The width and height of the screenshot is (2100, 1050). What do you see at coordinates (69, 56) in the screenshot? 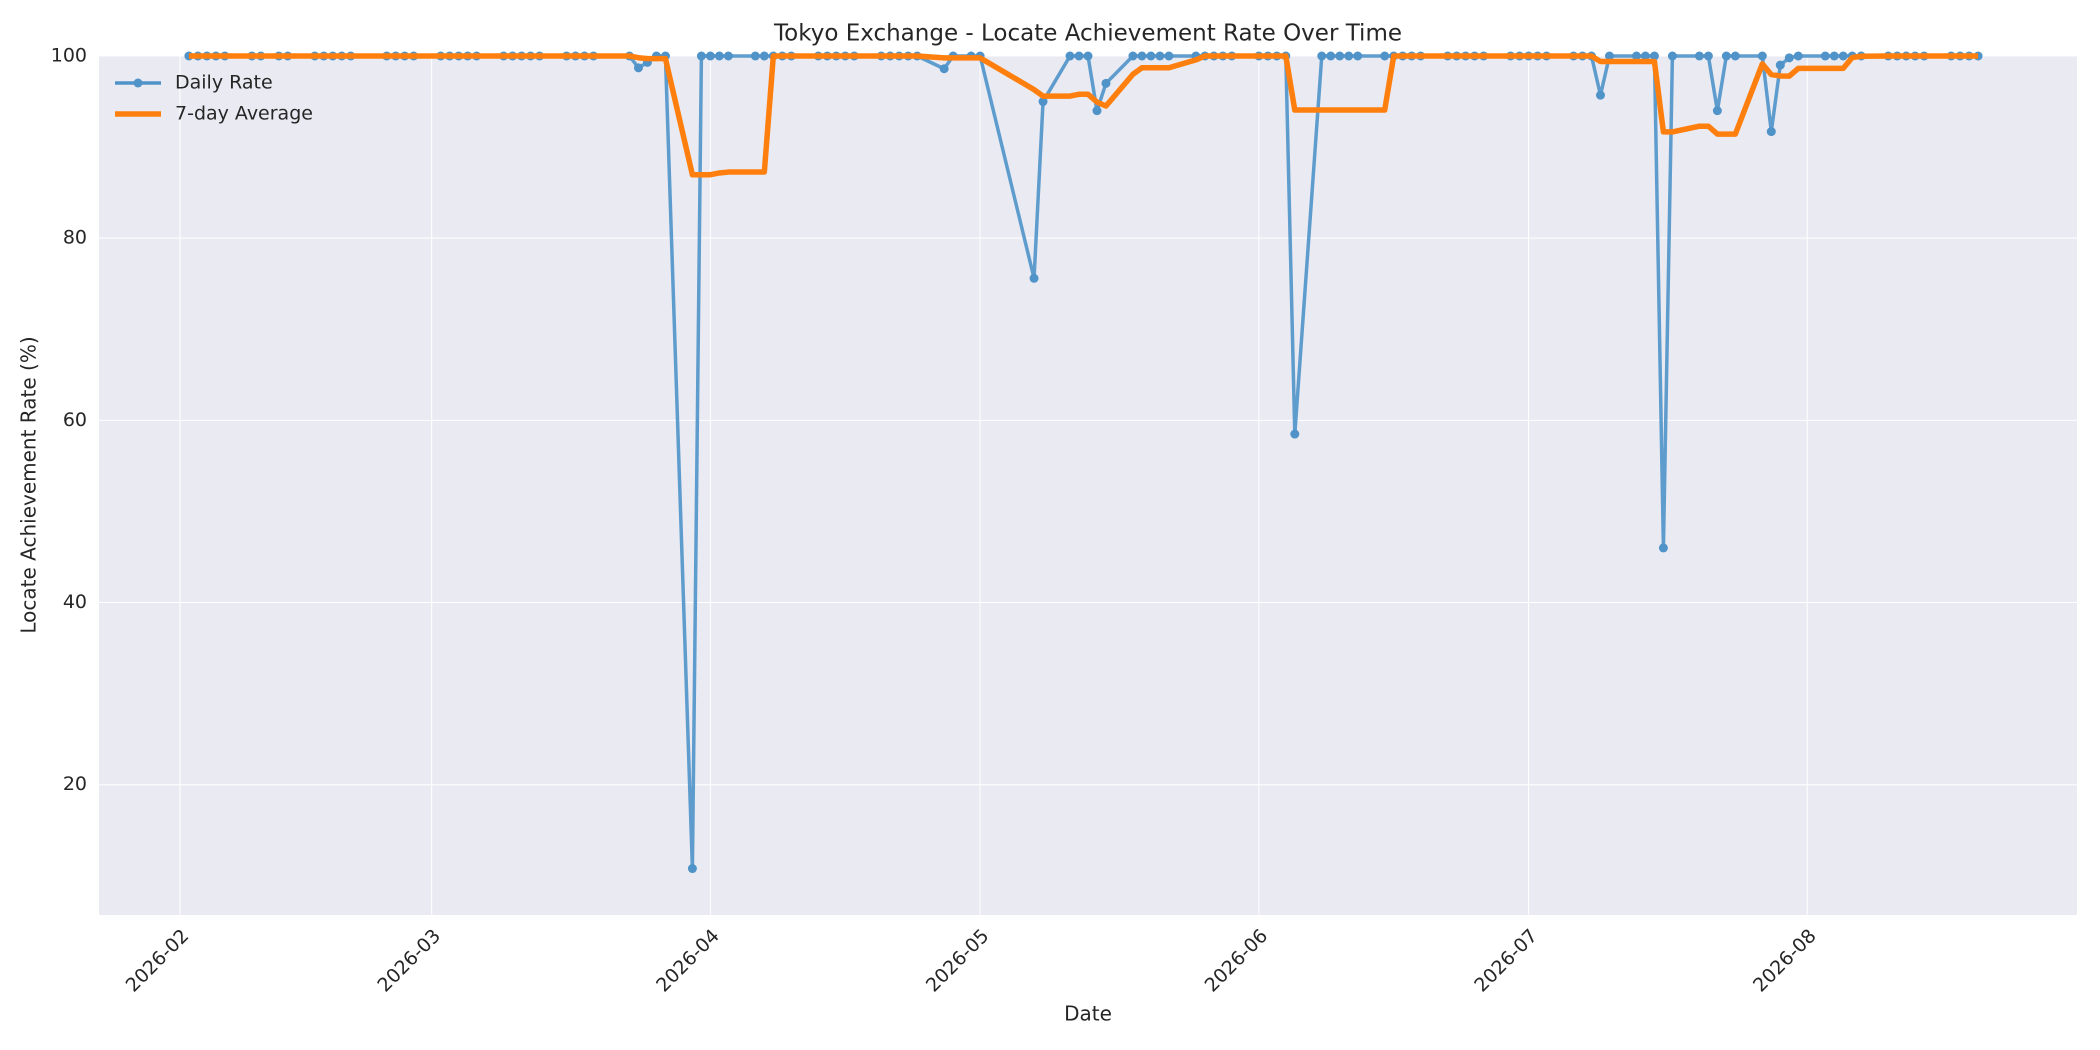
I see `y-tick-label: 100` at bounding box center [69, 56].